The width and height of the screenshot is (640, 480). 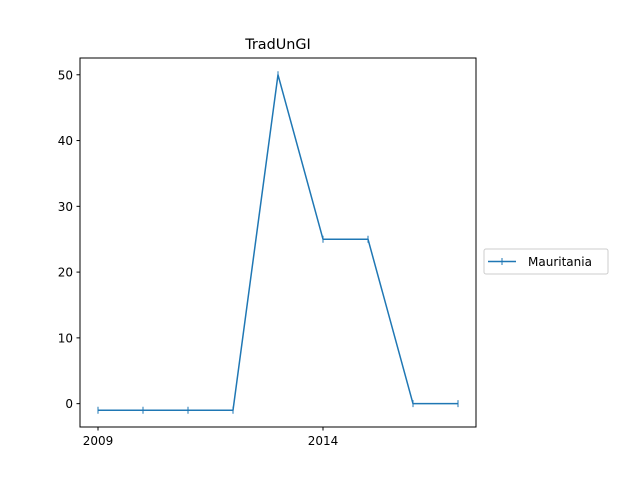 I want to click on y-tick-label: 20, so click(x=65, y=273).